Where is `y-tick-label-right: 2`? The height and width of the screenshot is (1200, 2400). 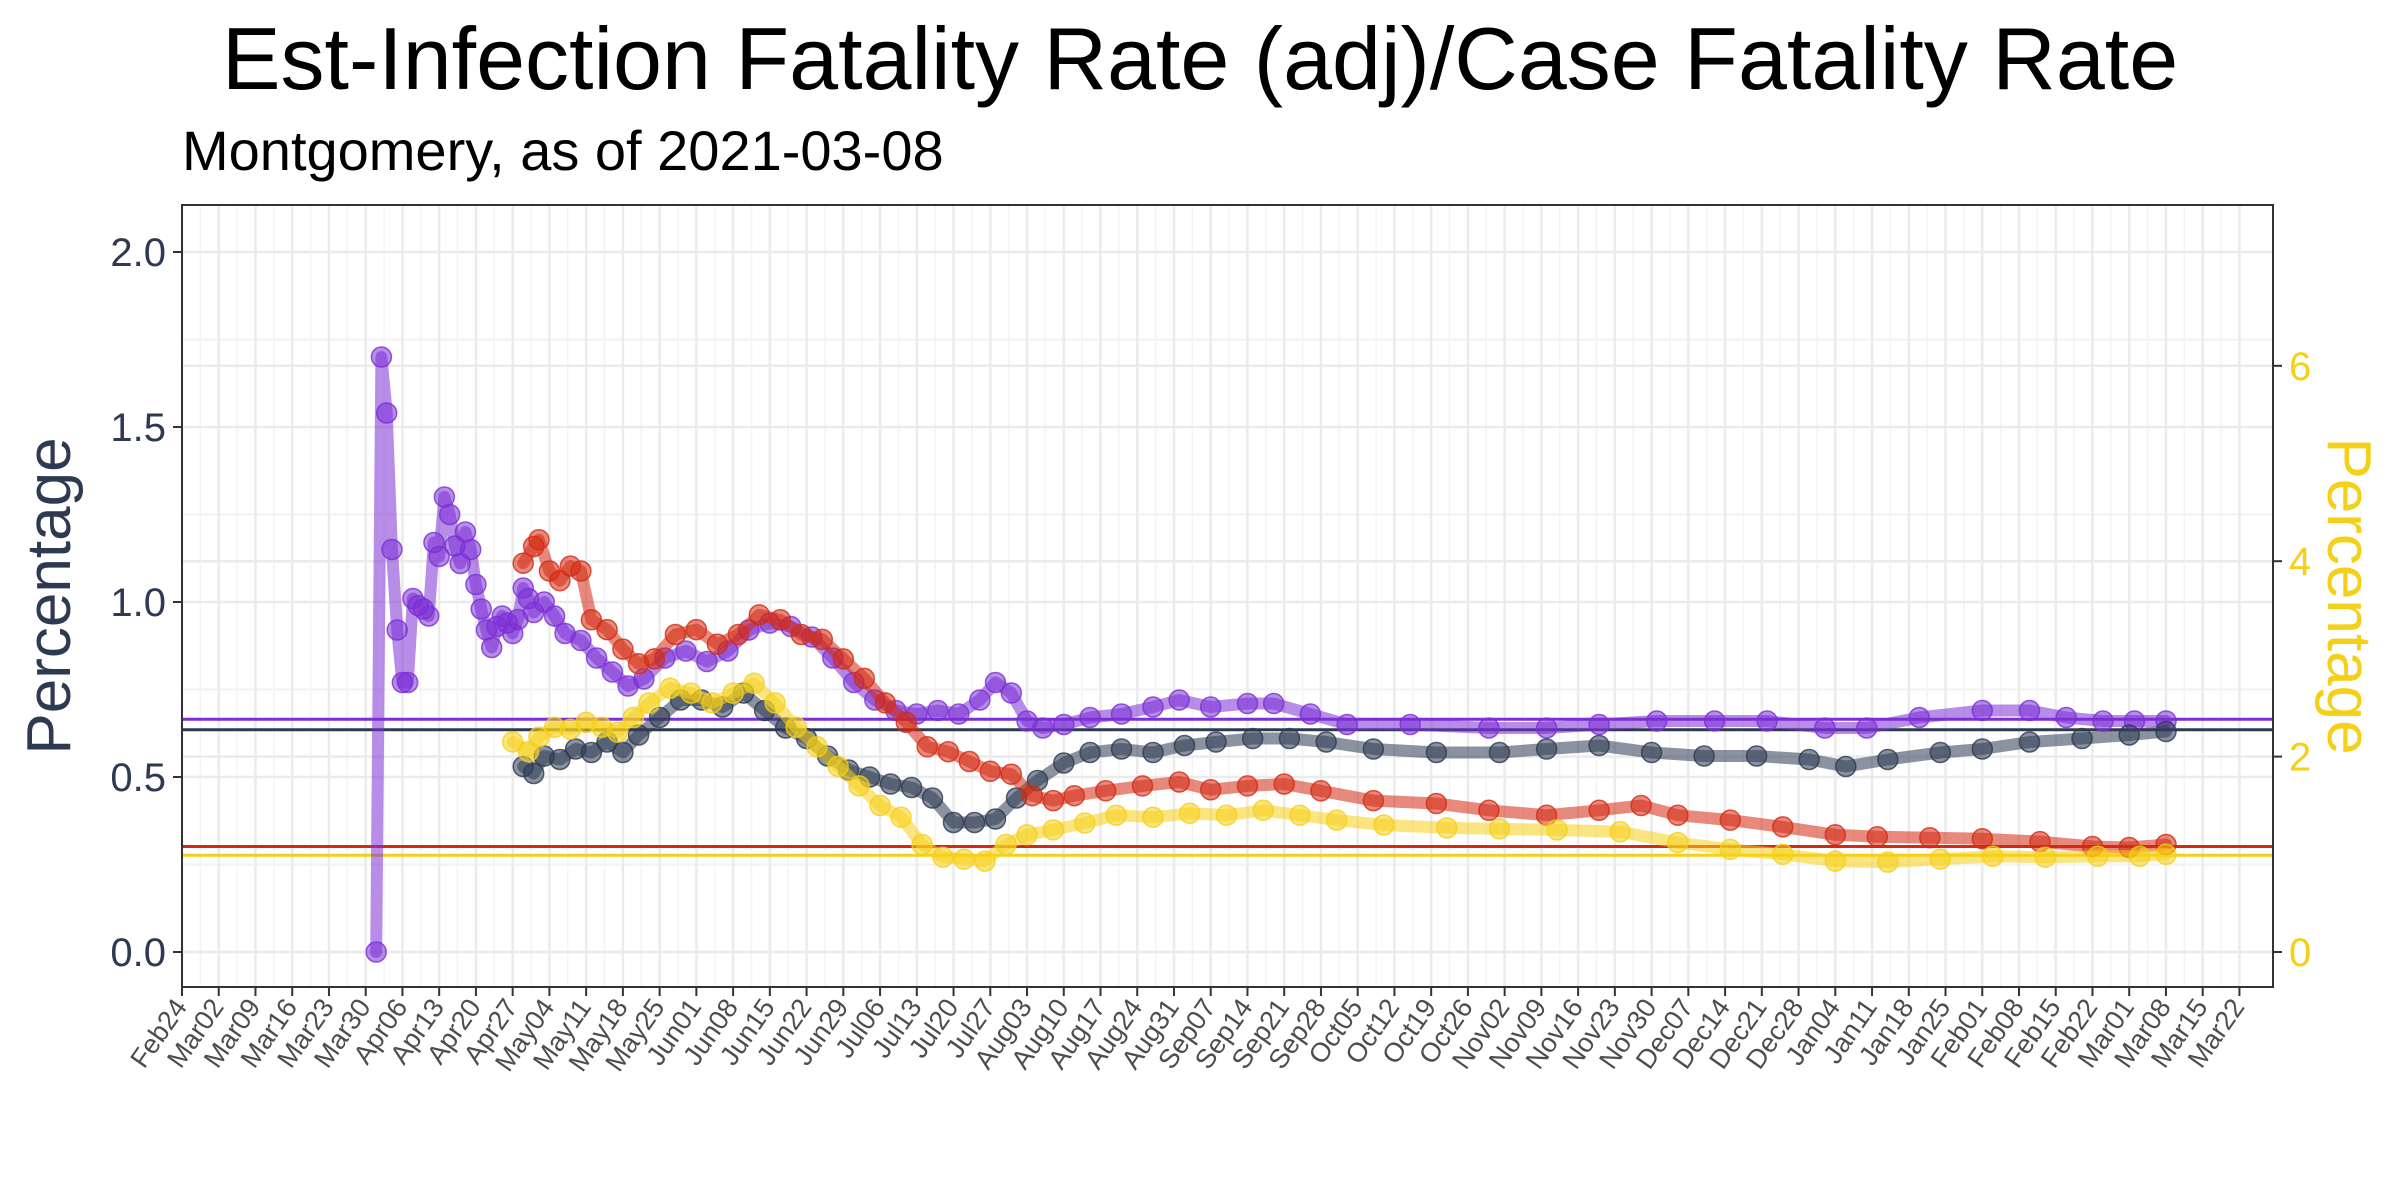
y-tick-label-right: 2 is located at coordinates (2300, 758).